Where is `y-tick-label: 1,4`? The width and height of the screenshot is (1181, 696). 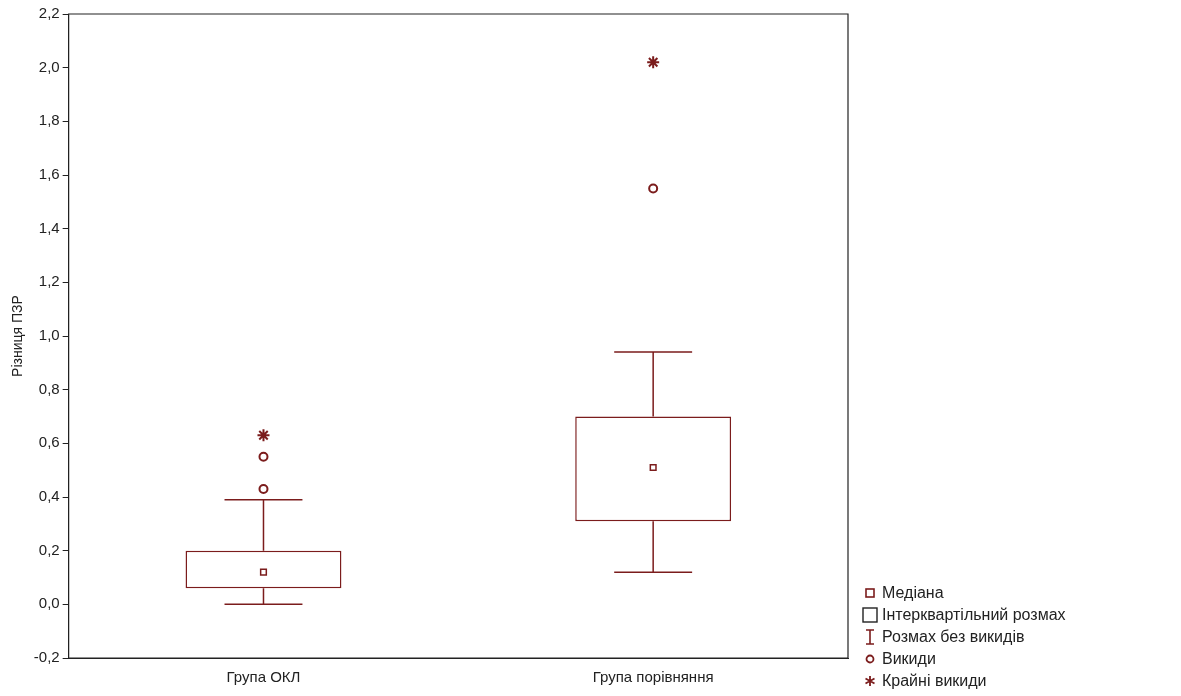 y-tick-label: 1,4 is located at coordinates (49, 227).